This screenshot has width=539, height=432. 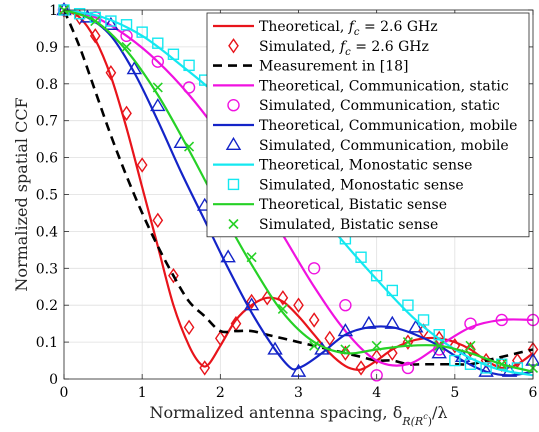 I want to click on x-tick-label: 1, so click(x=142, y=393).